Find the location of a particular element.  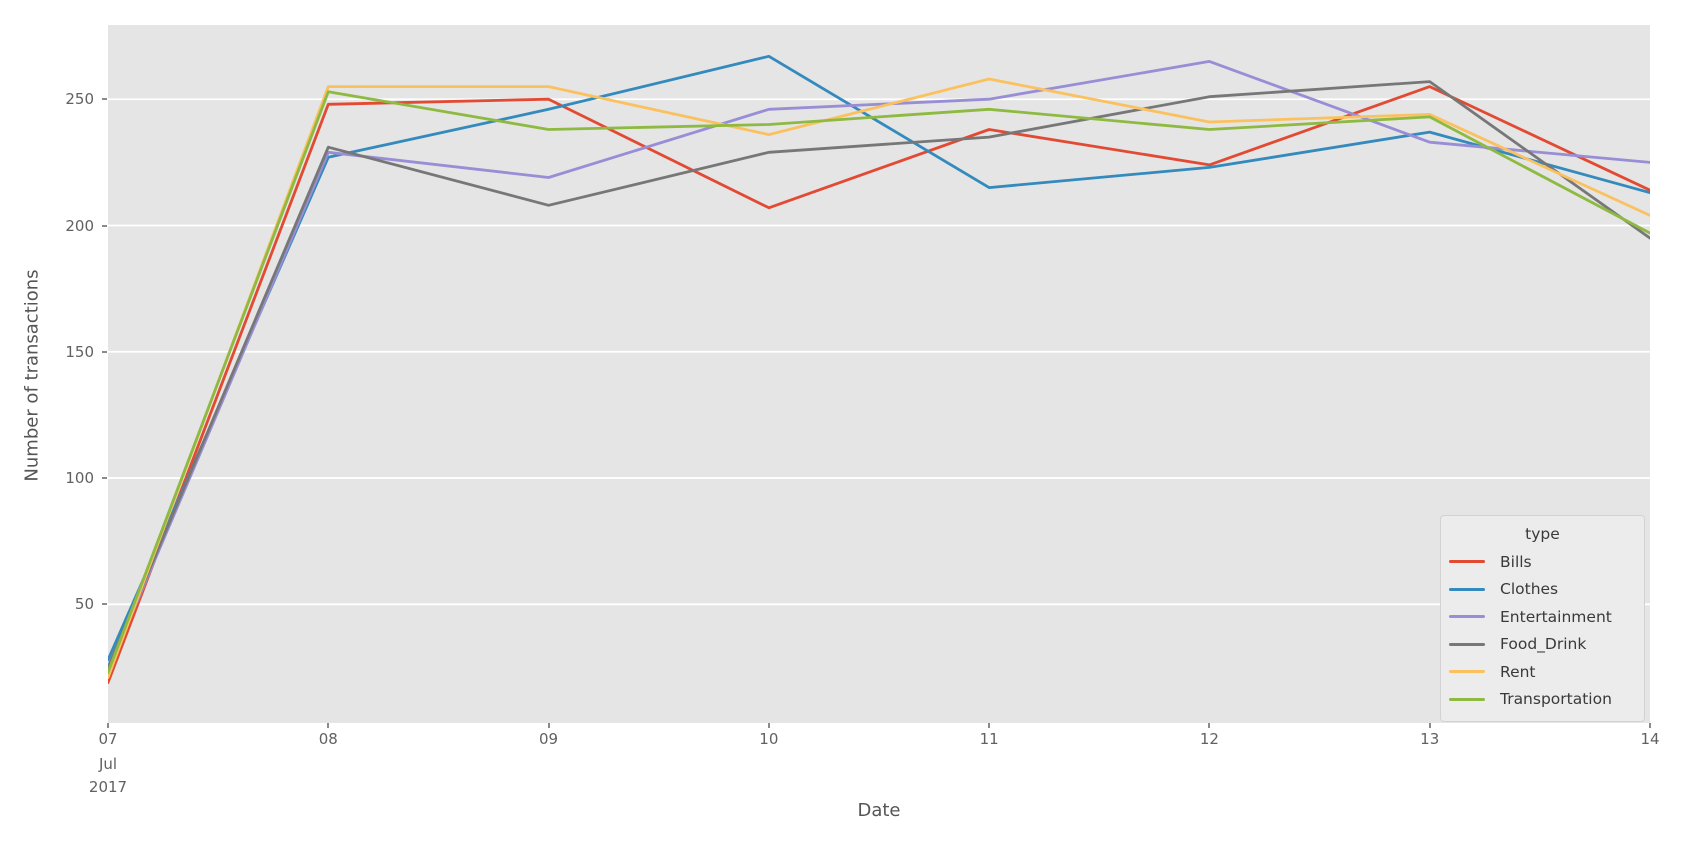

legend-item-label: Bills is located at coordinates (1516, 561).